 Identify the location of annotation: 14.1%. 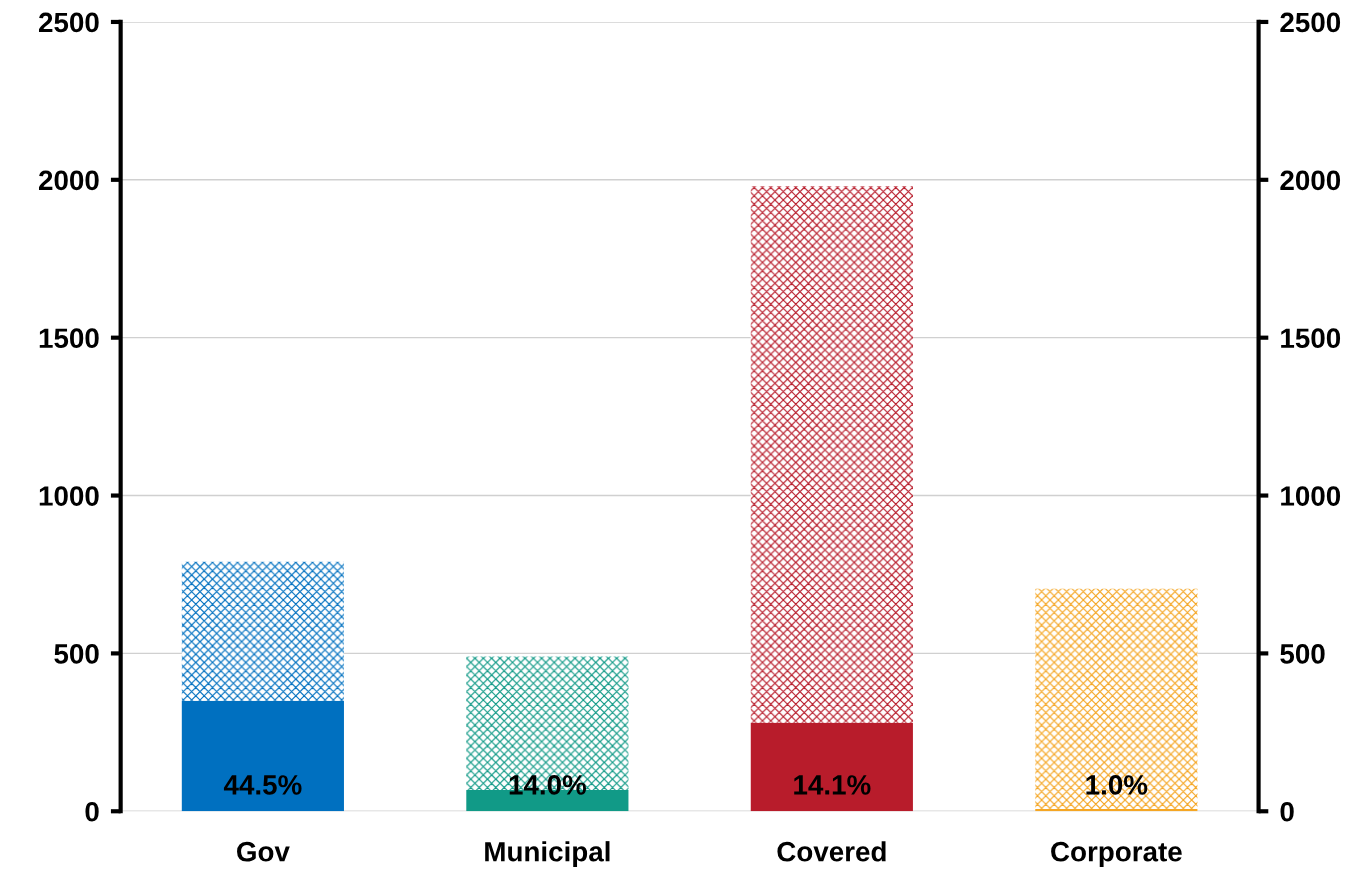
(832, 785).